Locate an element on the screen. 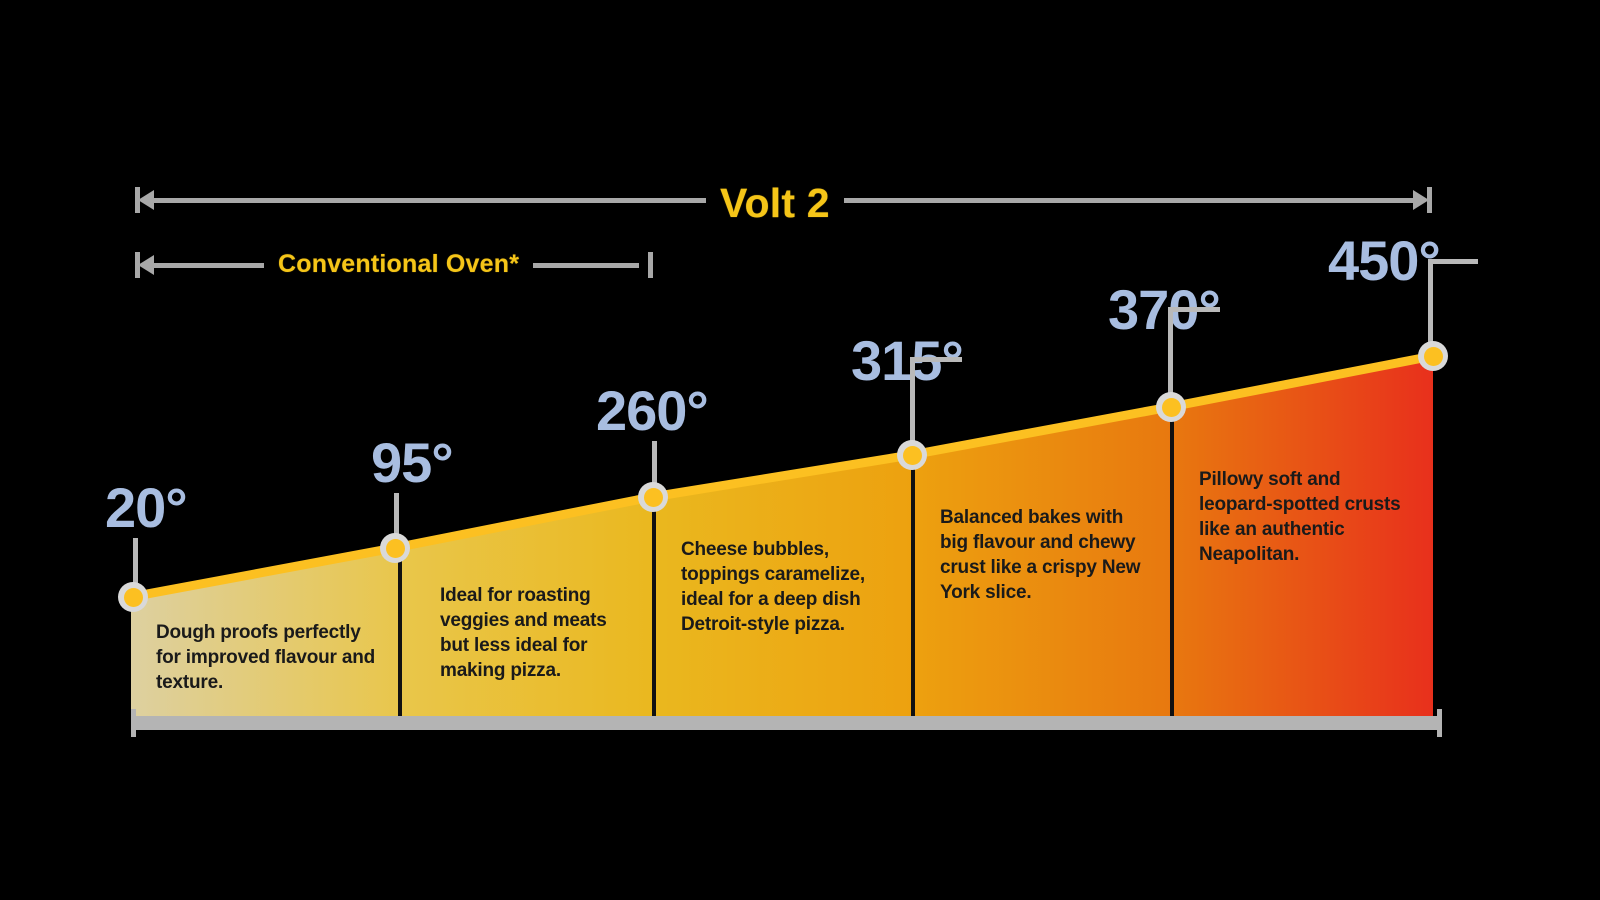  temp-label-1: 20° is located at coordinates (146, 507).